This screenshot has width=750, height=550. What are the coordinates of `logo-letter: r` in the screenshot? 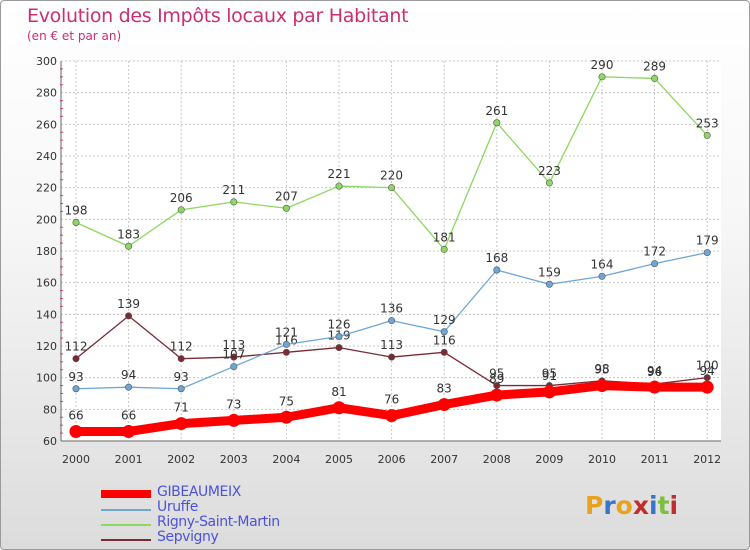 It's located at (609, 505).